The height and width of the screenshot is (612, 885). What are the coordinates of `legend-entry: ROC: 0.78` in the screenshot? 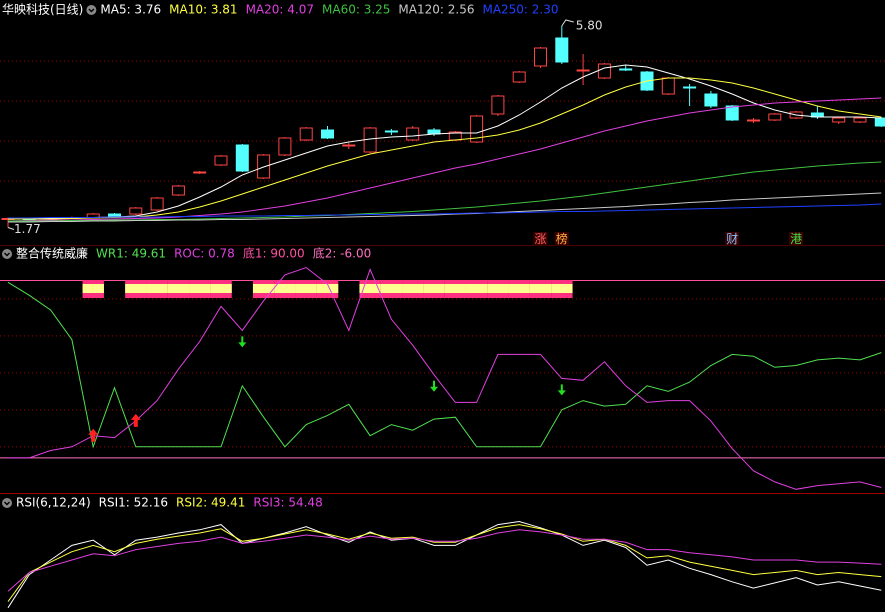 It's located at (204, 254).